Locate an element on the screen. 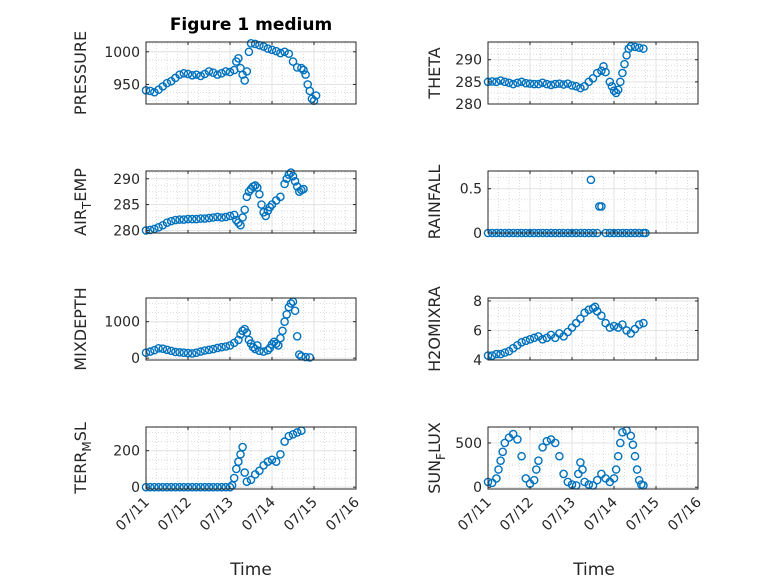 The image size is (778, 583). y-axis-label-tail: SL is located at coordinates (80, 431).